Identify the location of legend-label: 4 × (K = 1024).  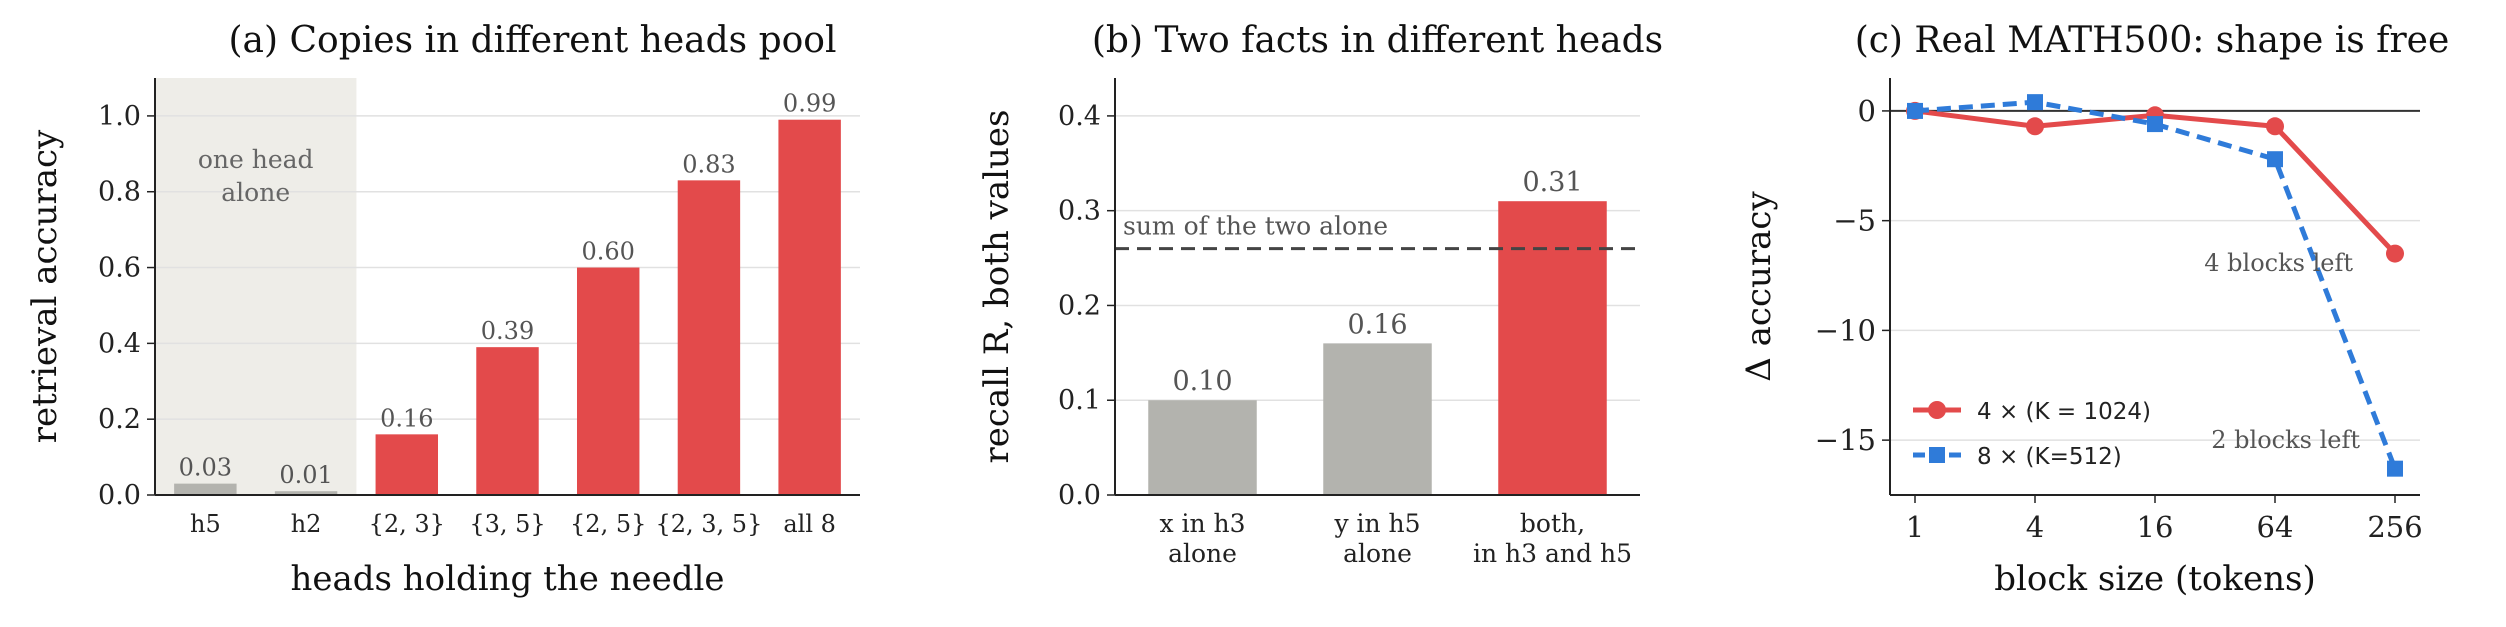
(2064, 412).